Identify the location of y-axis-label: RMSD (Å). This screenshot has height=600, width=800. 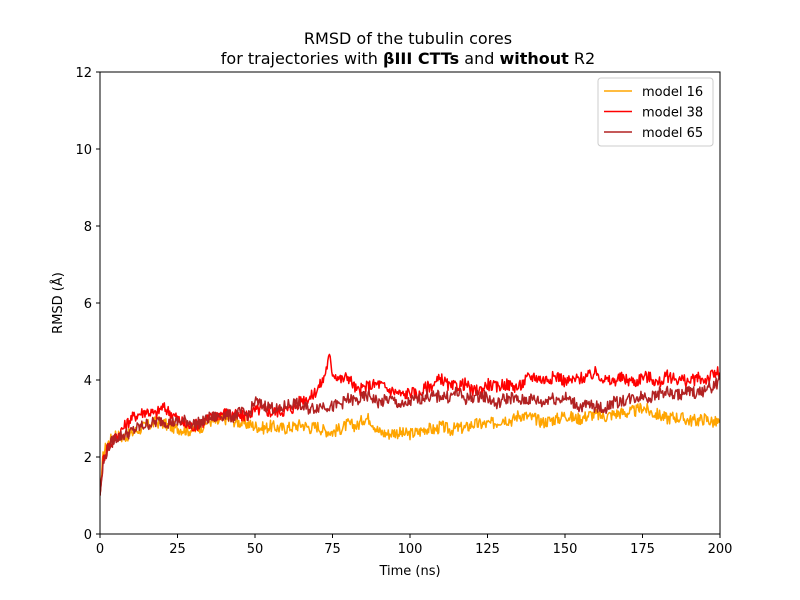
(58, 303).